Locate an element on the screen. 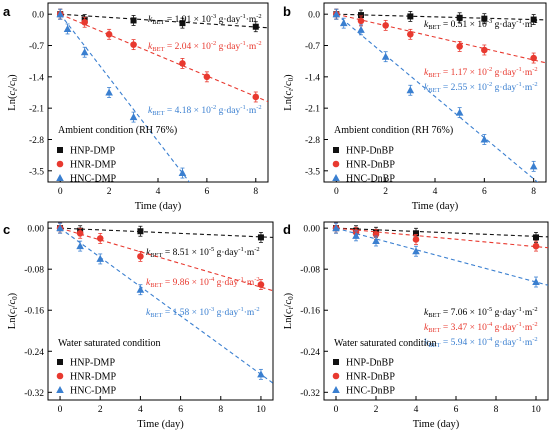 Image resolution: width=554 pixels, height=437 pixels. rate-annotation: kBET = 9.86 × 10-4 g·day-1·m-2 is located at coordinates (203, 282).